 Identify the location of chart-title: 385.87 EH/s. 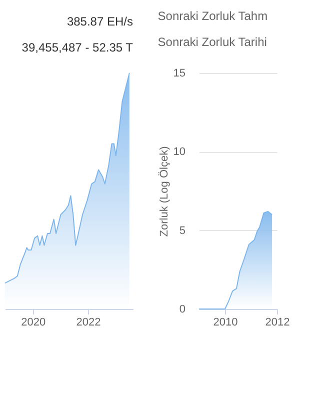
(99, 21).